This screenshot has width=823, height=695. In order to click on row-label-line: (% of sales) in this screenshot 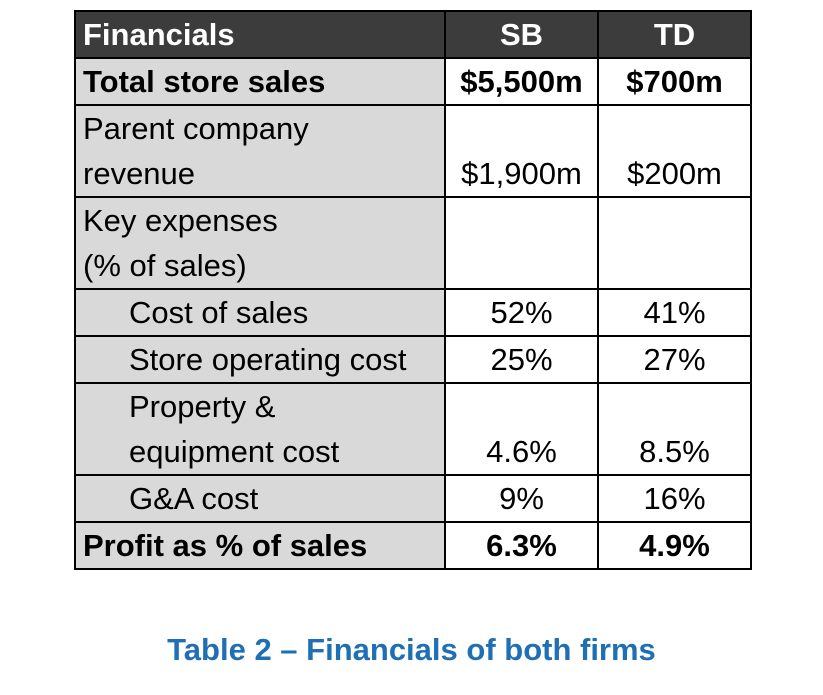, I will do `click(165, 265)`.